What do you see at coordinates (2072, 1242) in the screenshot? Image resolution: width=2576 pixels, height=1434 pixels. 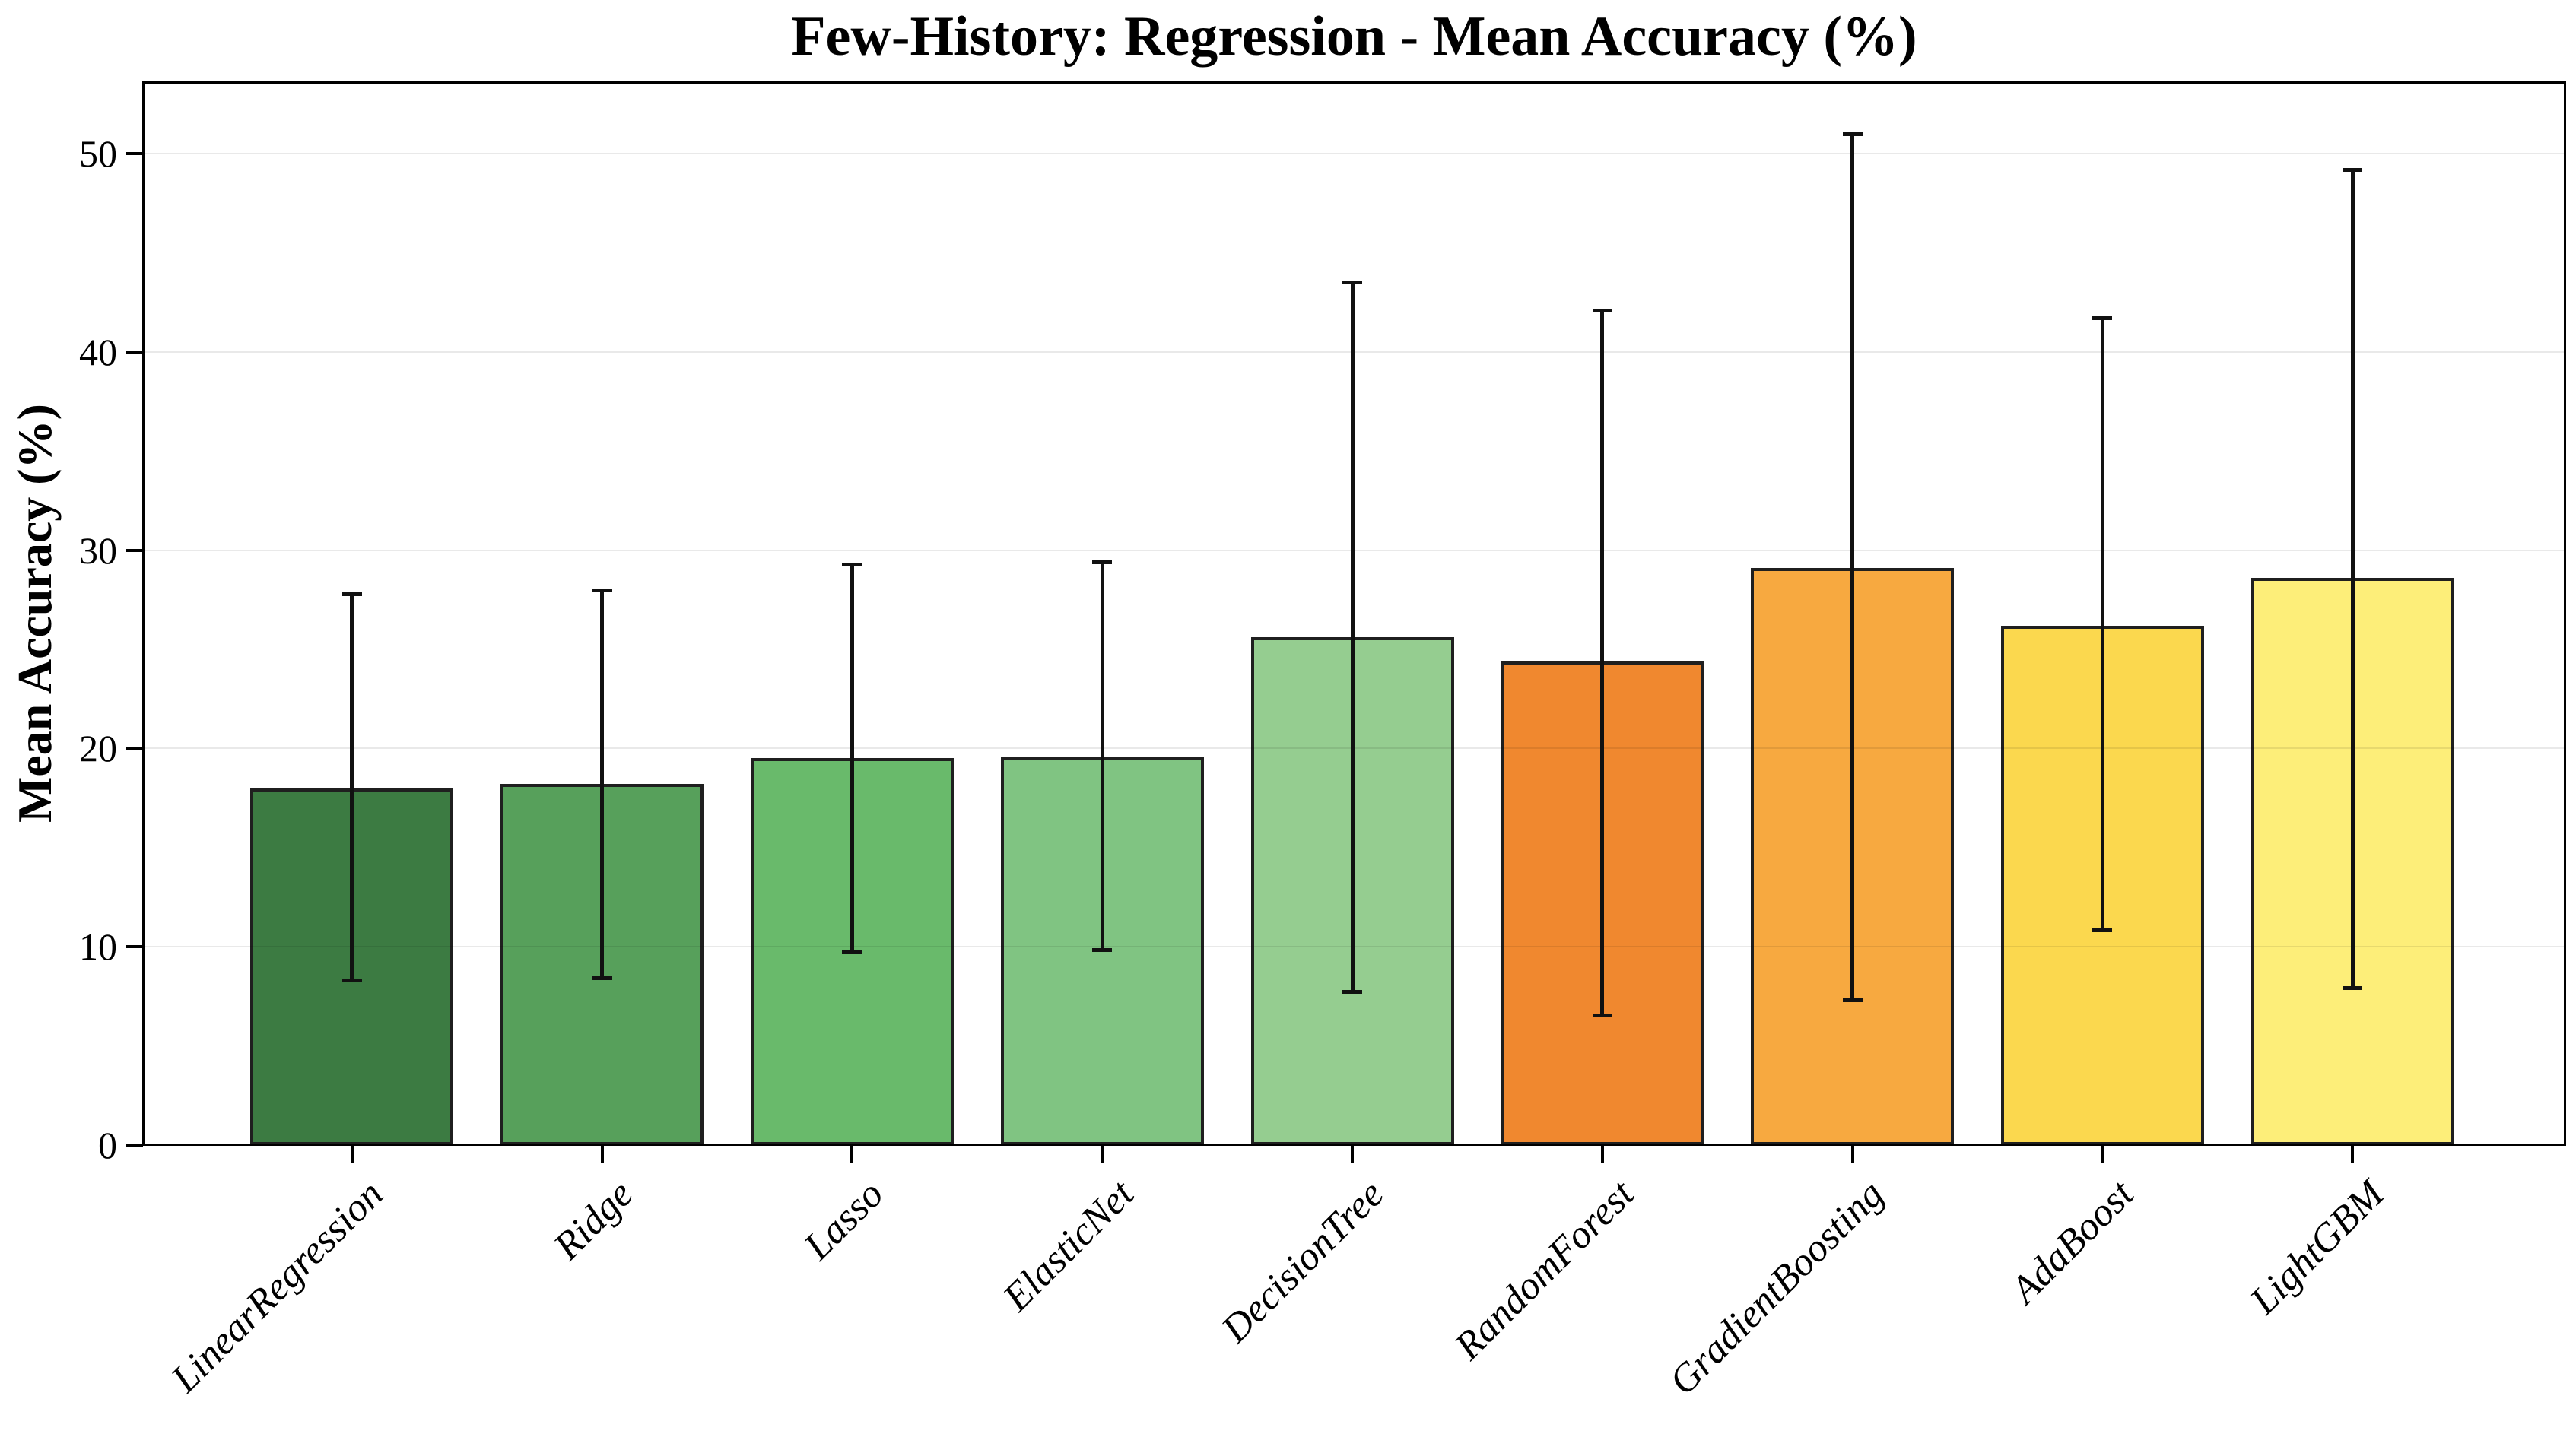 I see `x-tick-label: AdaBoost` at bounding box center [2072, 1242].